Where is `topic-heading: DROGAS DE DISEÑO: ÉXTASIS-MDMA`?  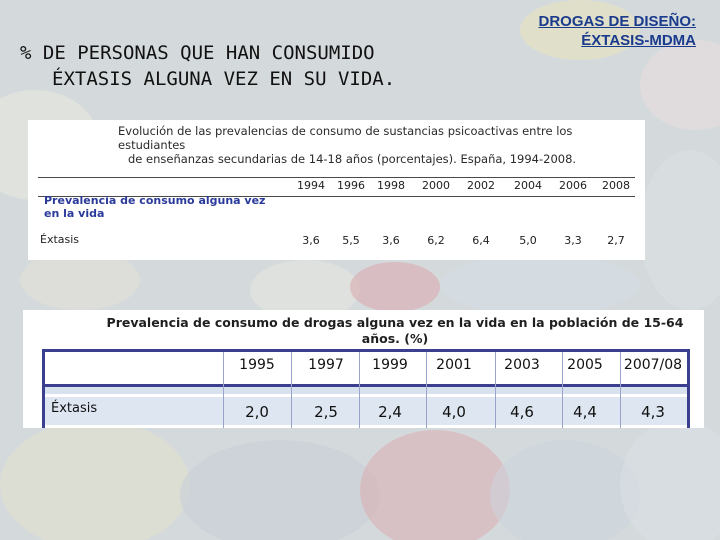
topic-heading: DROGAS DE DISEÑO: ÉXTASIS-MDMA is located at coordinates (617, 31).